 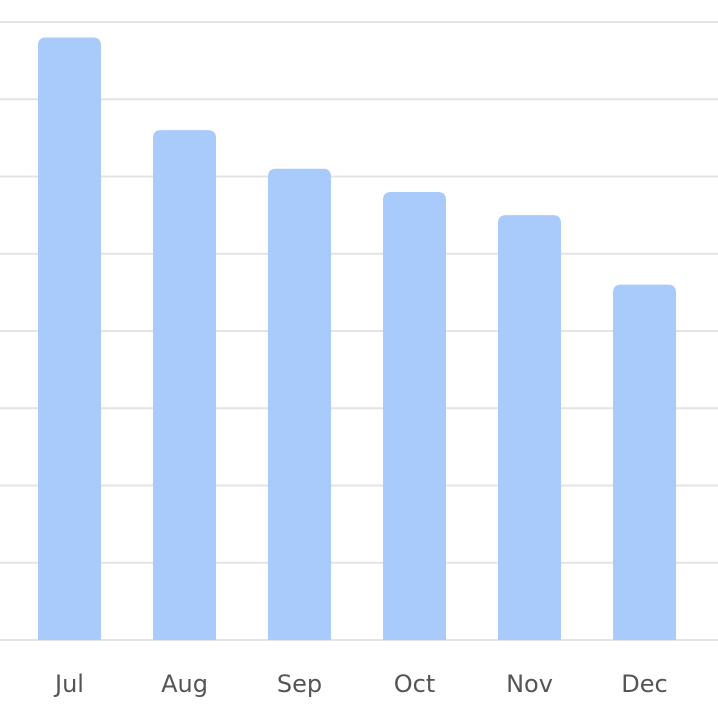 I want to click on x-tick-label: Dec, so click(x=644, y=684).